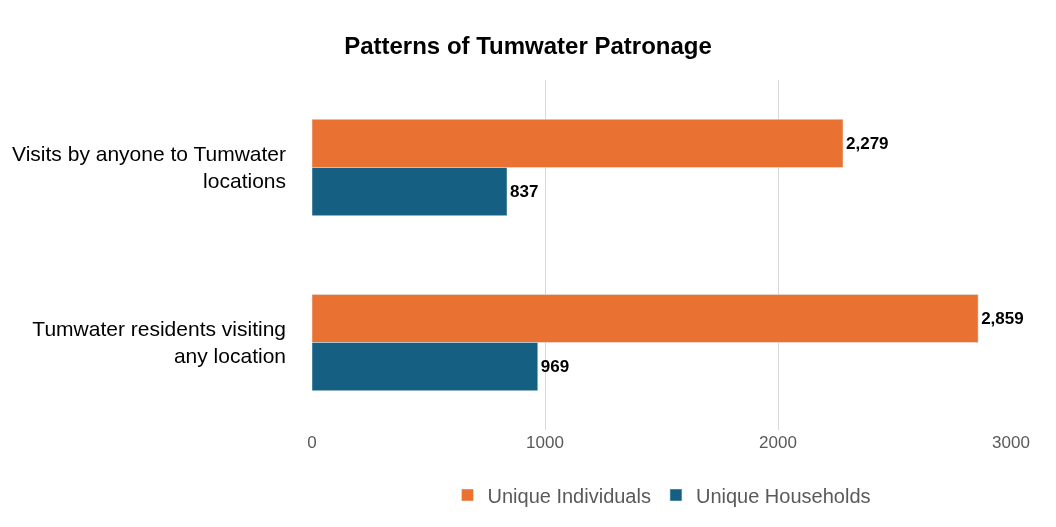 The image size is (1056, 527). What do you see at coordinates (312, 442) in the screenshot?
I see `x-tick-label: 0` at bounding box center [312, 442].